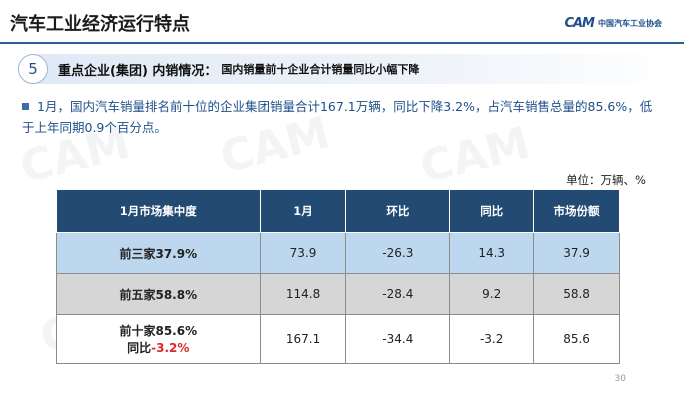 This screenshot has width=684, height=402. Describe the element at coordinates (576, 253) in the screenshot. I see `cell-share: 37.9` at that location.